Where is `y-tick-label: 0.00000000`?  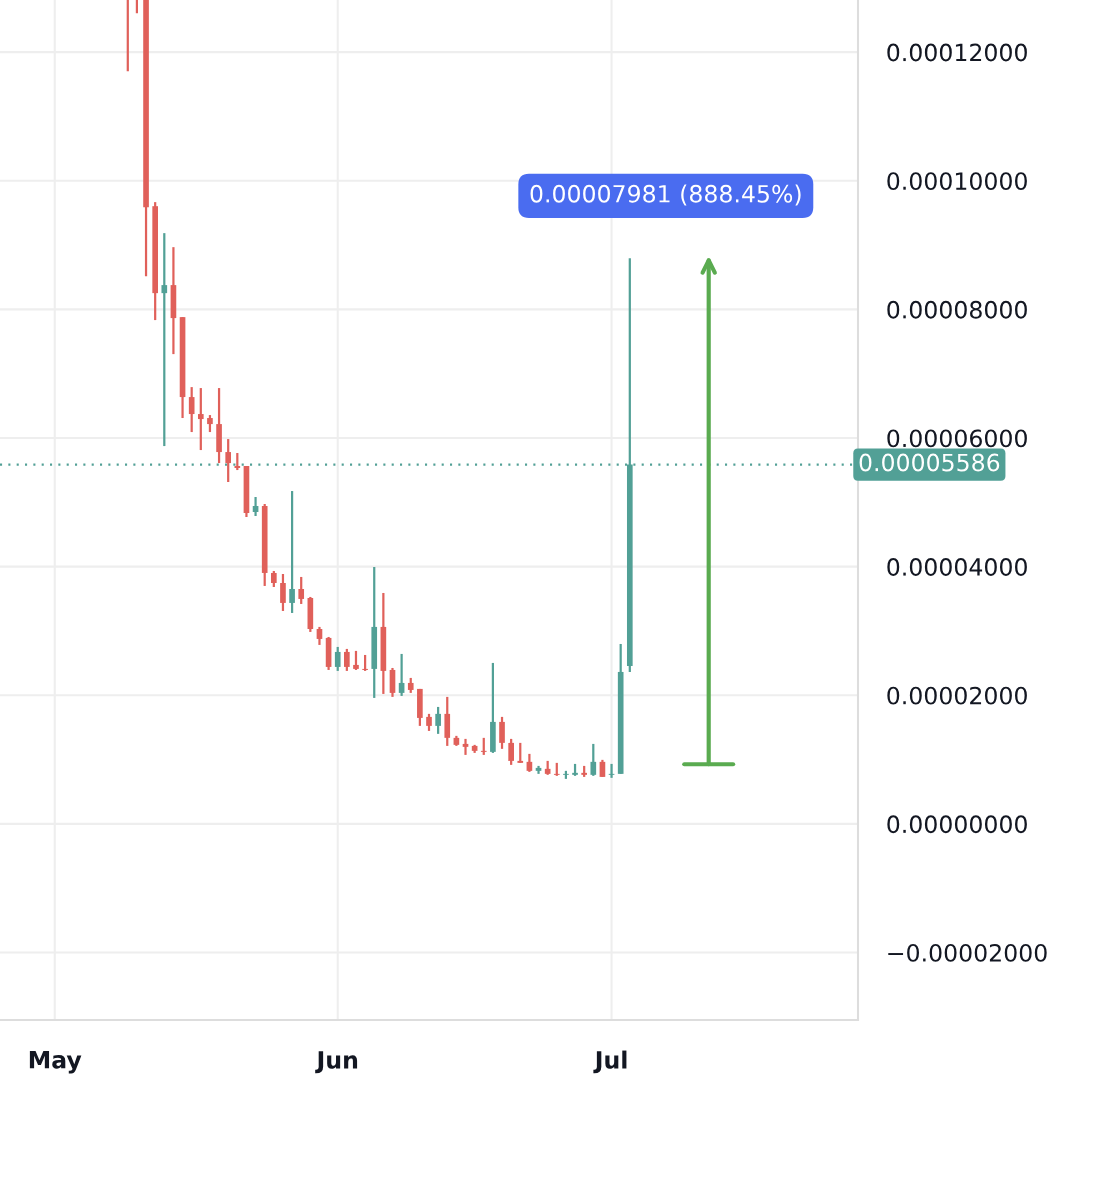 y-tick-label: 0.00000000 is located at coordinates (957, 824).